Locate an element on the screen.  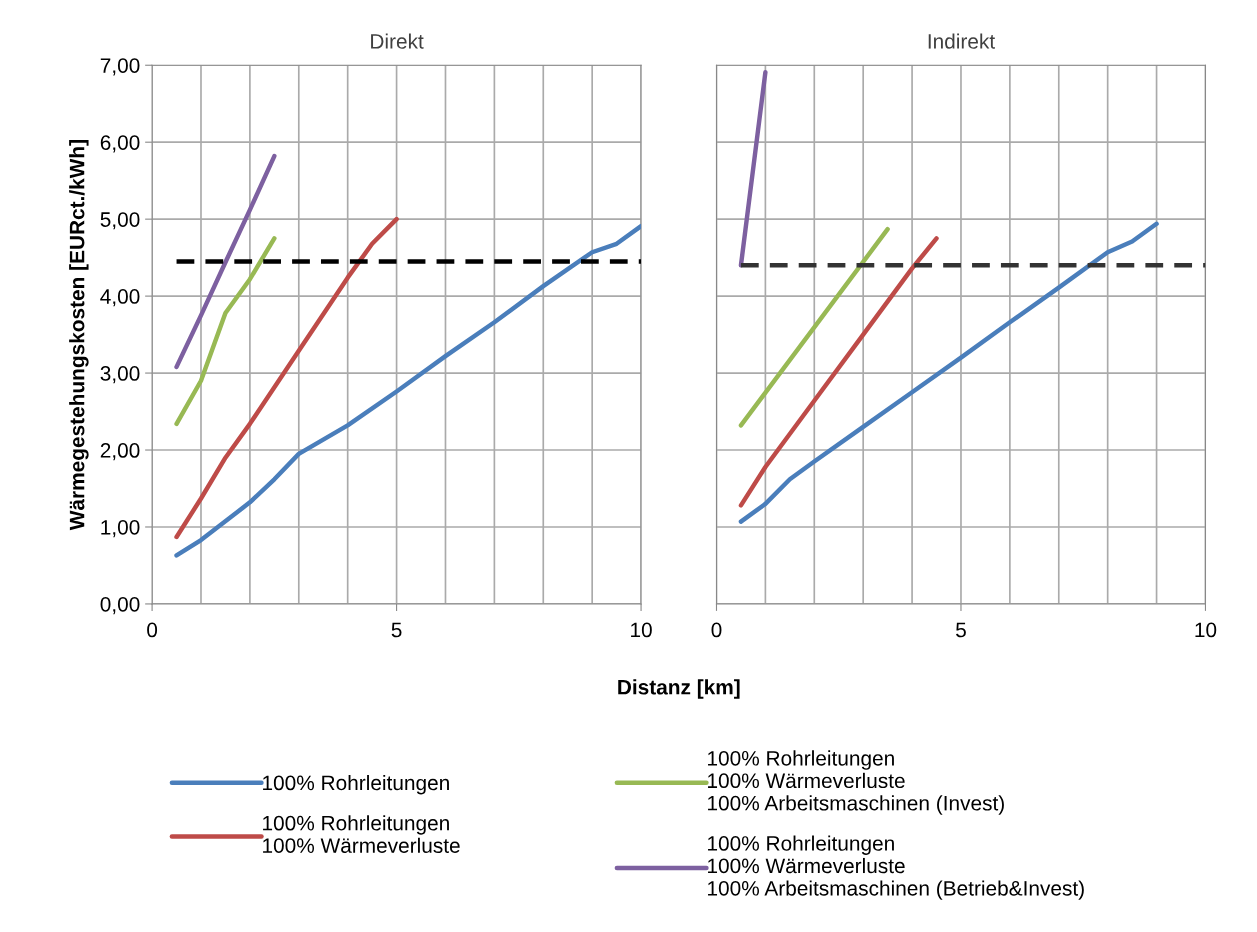
y-tick-label: 5,00 is located at coordinates (120, 221).